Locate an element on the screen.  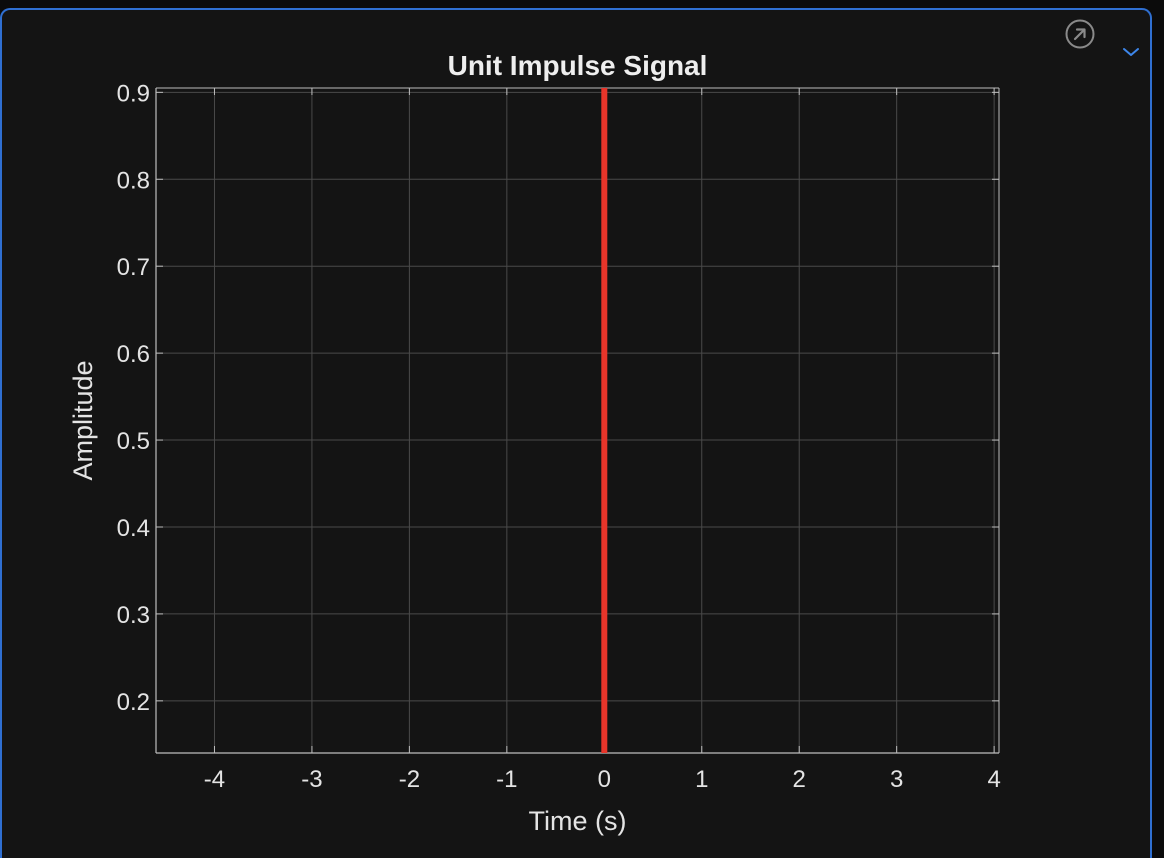
y-axis-label: Amplitude is located at coordinates (83, 420).